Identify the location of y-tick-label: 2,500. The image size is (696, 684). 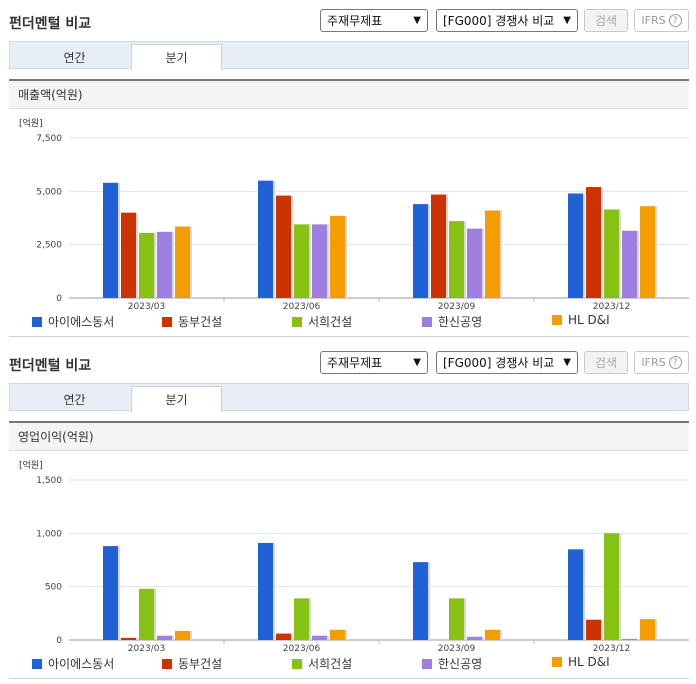
(49, 246).